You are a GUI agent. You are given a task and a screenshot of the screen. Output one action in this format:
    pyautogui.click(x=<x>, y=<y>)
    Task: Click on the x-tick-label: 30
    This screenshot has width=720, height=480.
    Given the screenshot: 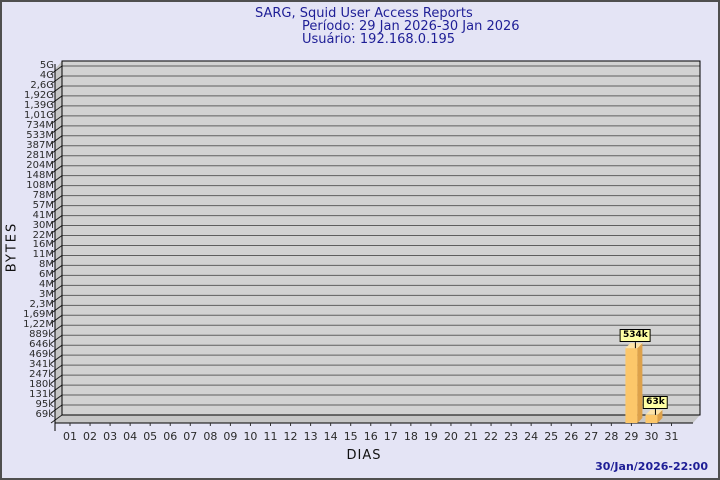 What is the action you would take?
    pyautogui.click(x=651, y=436)
    